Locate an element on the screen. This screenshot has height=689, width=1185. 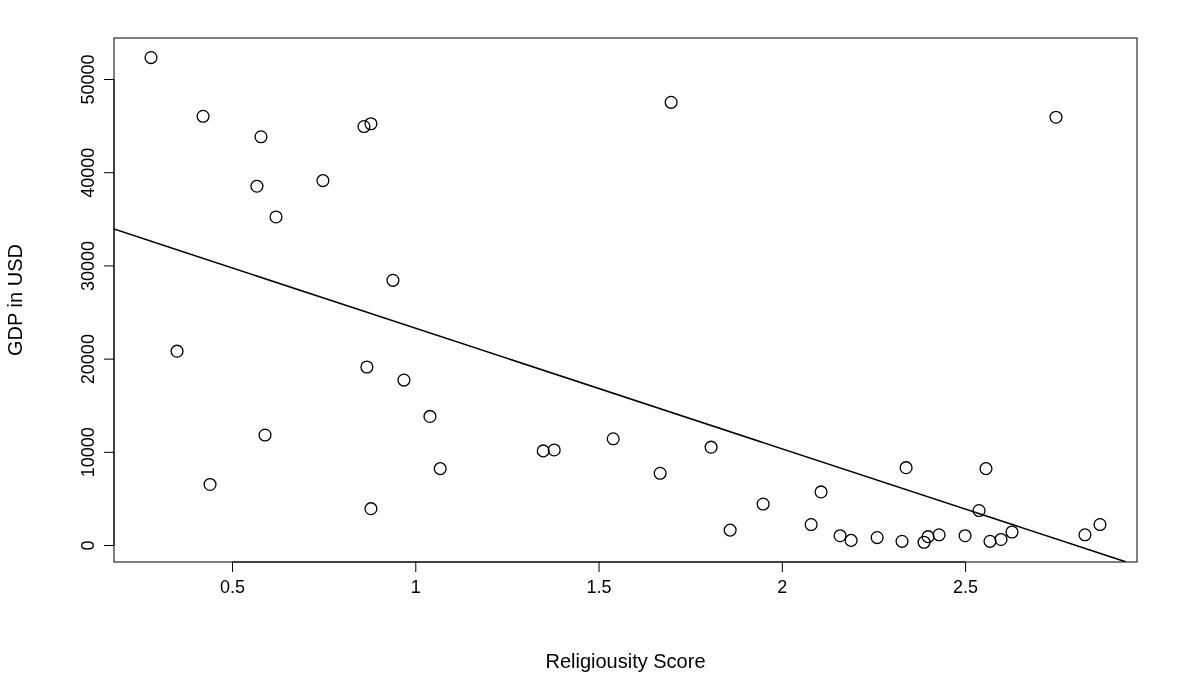
x-axis-title: Religiousity Score is located at coordinates (625, 661).